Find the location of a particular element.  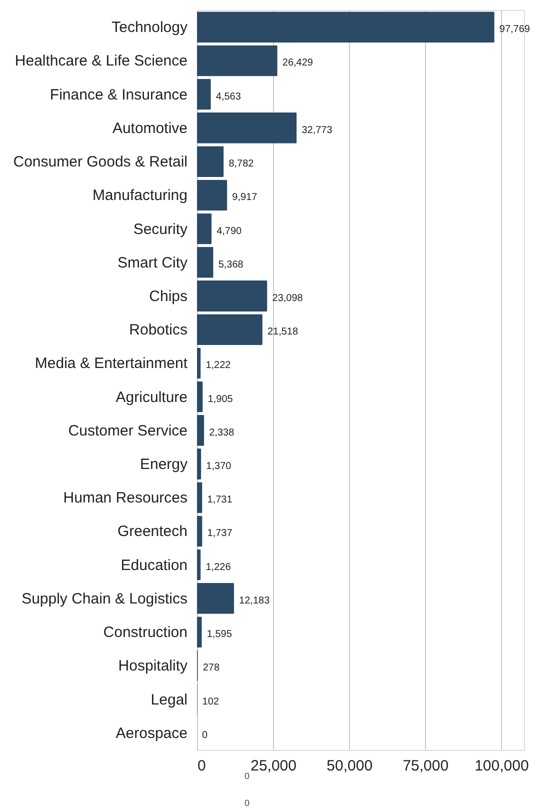

data-label: 278 is located at coordinates (211, 668).